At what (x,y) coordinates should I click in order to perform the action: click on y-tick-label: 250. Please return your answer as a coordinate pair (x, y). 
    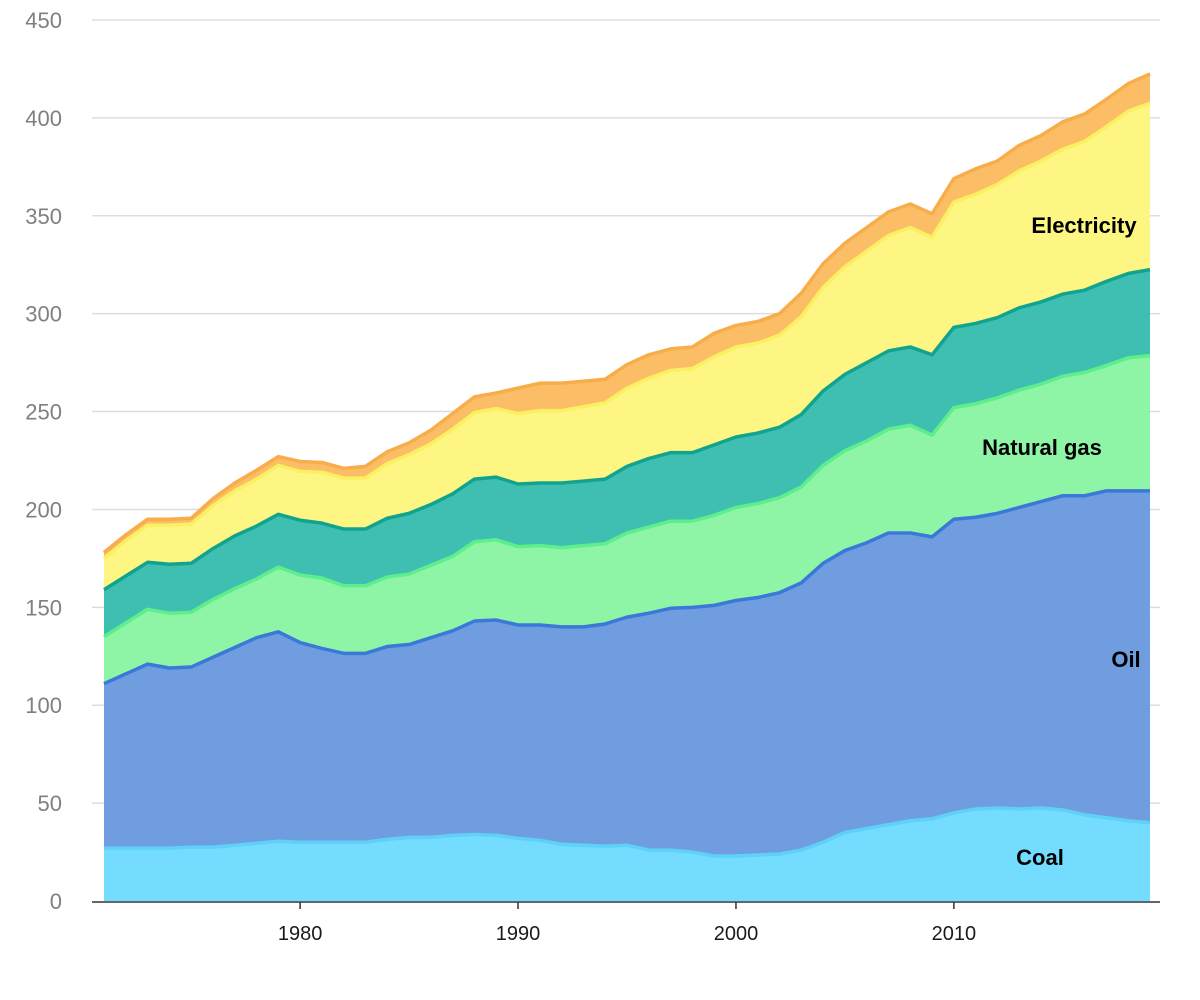
    Looking at the image, I should click on (43, 412).